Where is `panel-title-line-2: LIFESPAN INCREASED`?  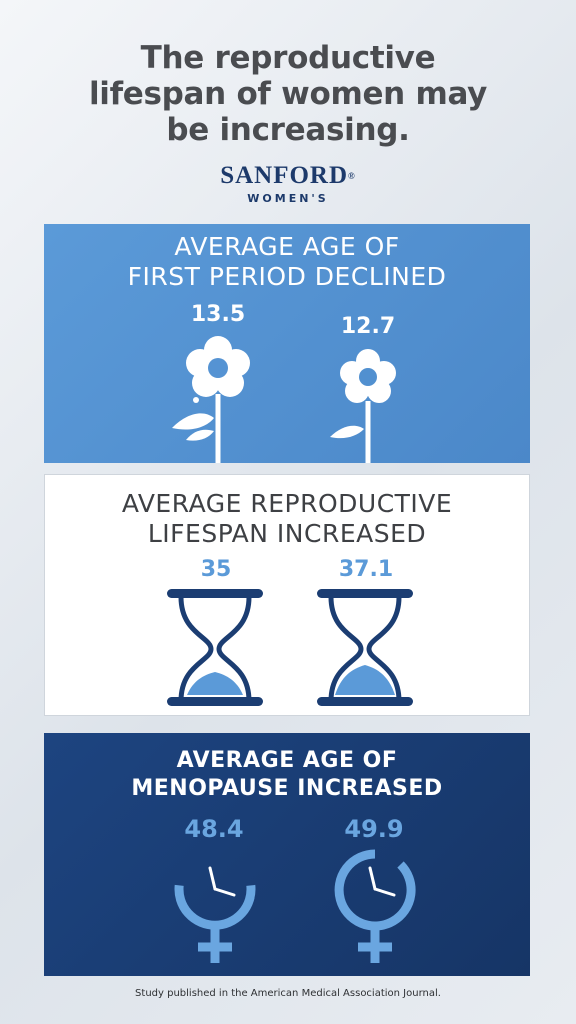 panel-title-line-2: LIFESPAN INCREASED is located at coordinates (287, 533).